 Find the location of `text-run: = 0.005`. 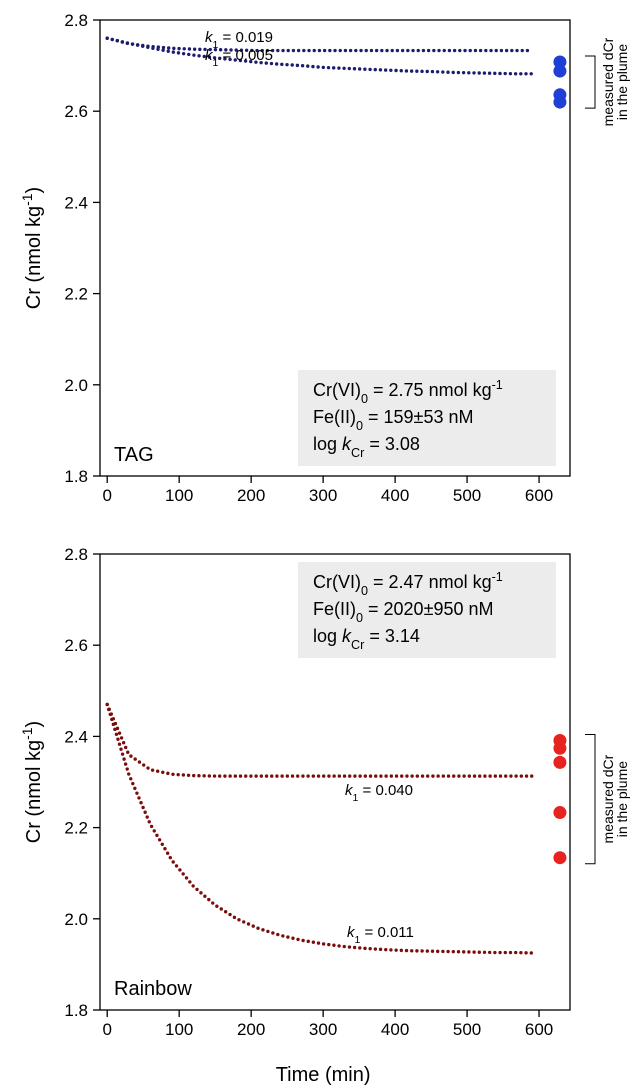

text-run: = 0.005 is located at coordinates (245, 55).